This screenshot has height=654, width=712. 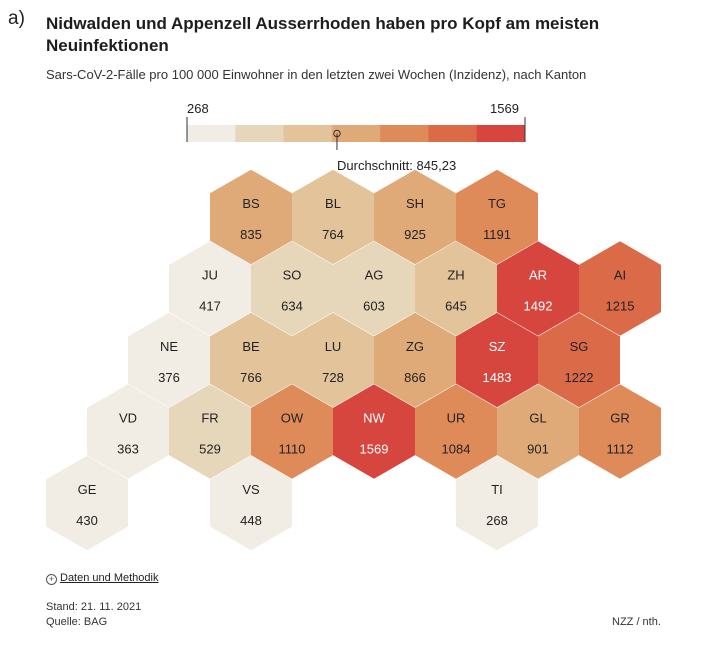 I want to click on hex-value-label: 1222, so click(x=579, y=377).